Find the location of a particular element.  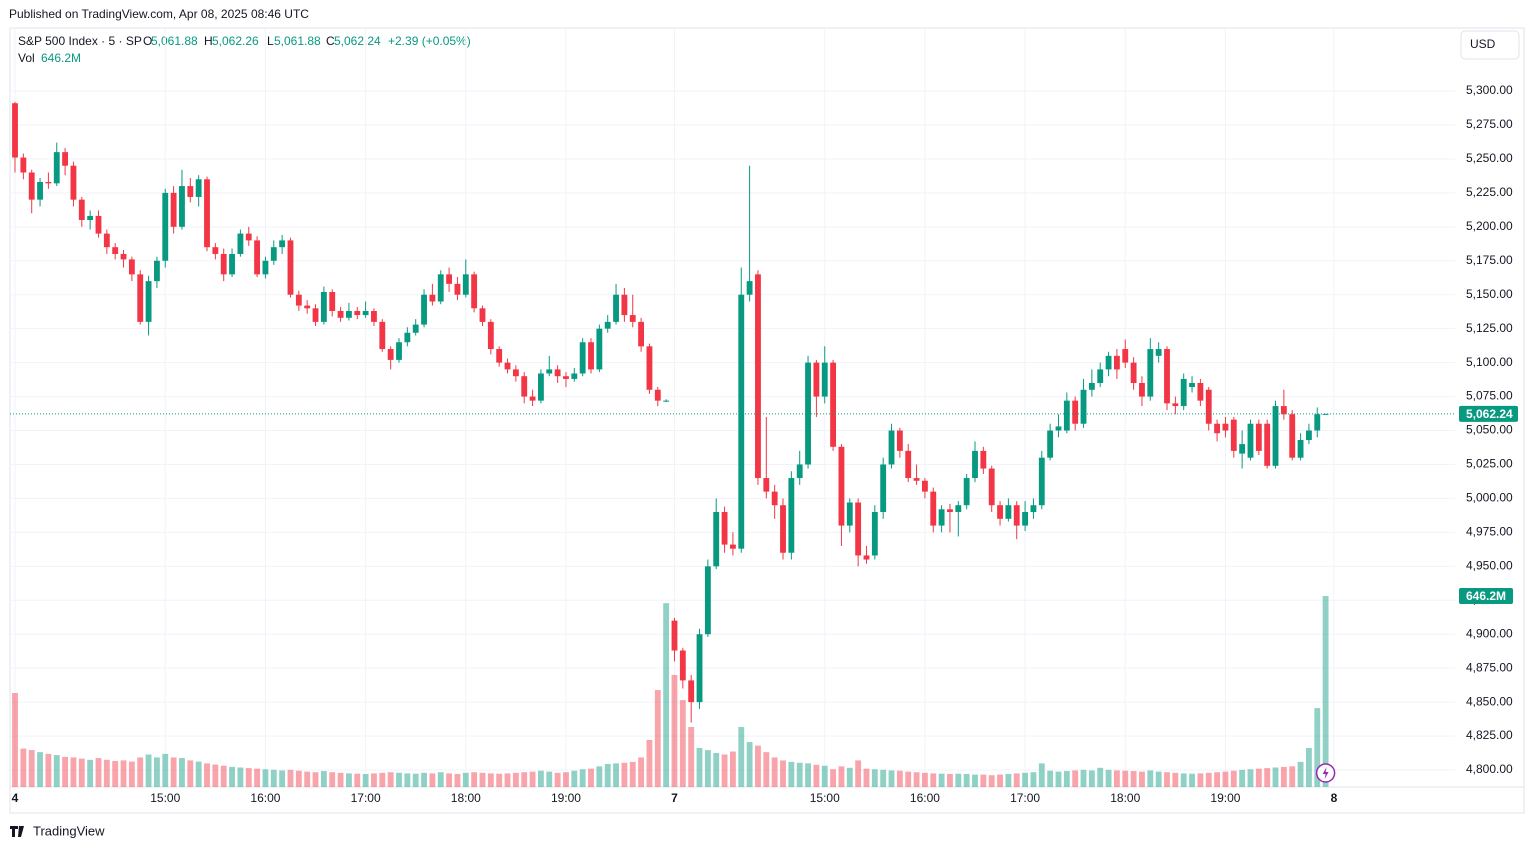

icon-bolt is located at coordinates (1325, 773).